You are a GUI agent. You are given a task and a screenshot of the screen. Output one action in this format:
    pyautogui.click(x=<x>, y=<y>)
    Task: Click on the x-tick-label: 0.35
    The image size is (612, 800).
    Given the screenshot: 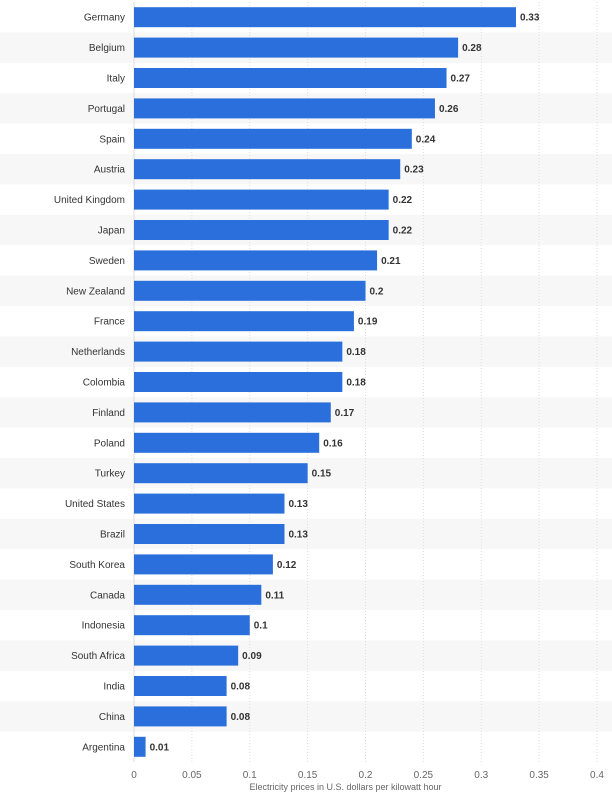 What is the action you would take?
    pyautogui.click(x=539, y=775)
    